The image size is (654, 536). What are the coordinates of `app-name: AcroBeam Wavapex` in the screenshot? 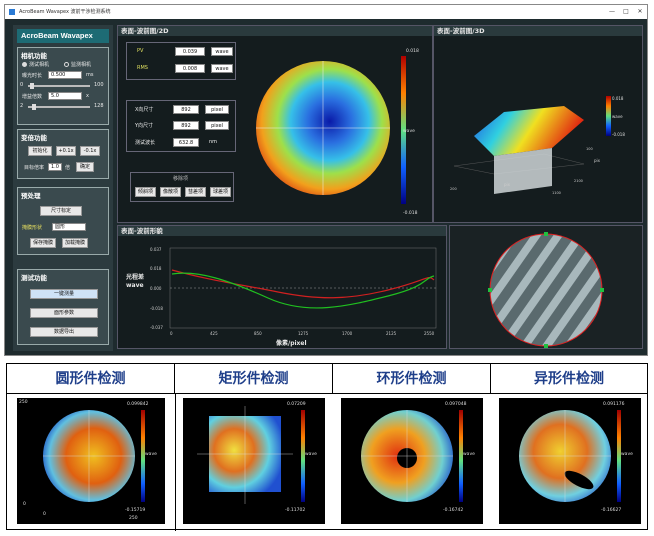 It's located at (63, 36).